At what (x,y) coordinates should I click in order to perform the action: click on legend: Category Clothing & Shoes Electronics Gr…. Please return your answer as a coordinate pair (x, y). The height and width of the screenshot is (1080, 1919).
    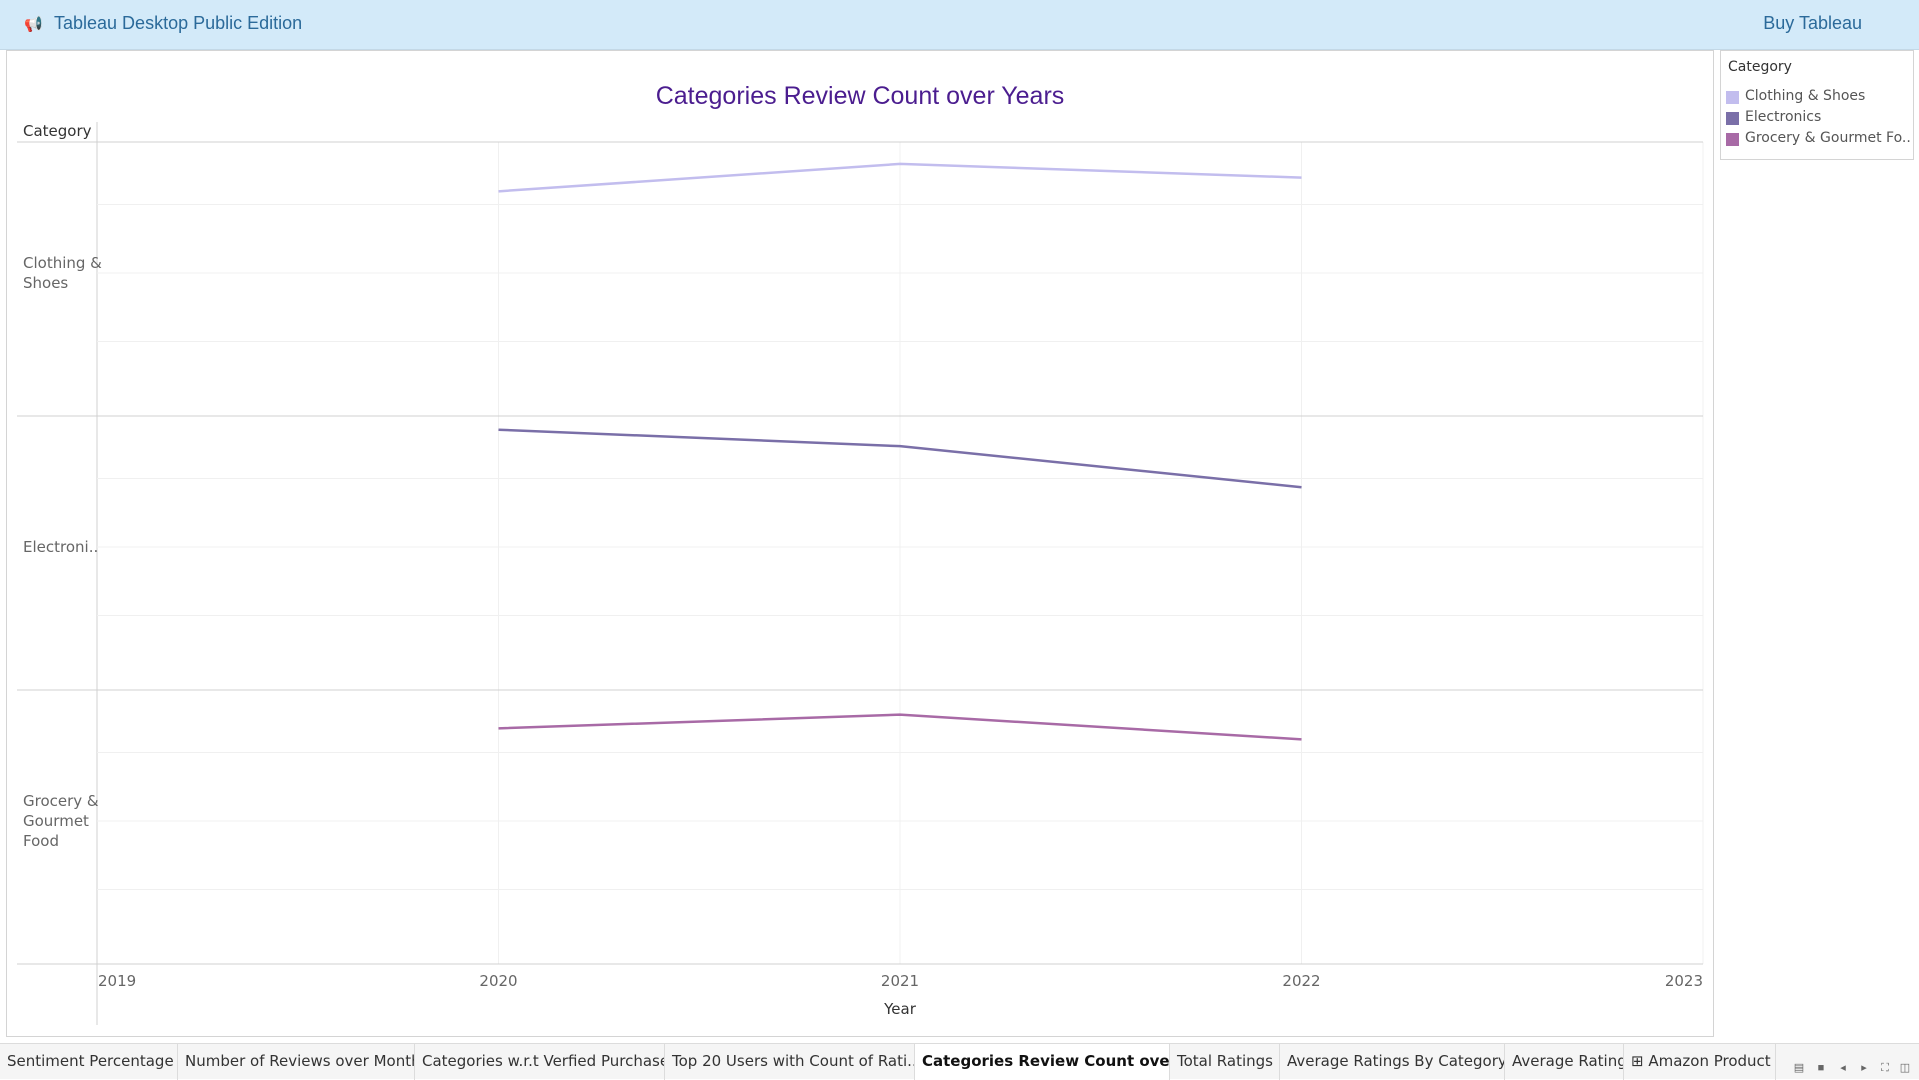
    Looking at the image, I should click on (1817, 105).